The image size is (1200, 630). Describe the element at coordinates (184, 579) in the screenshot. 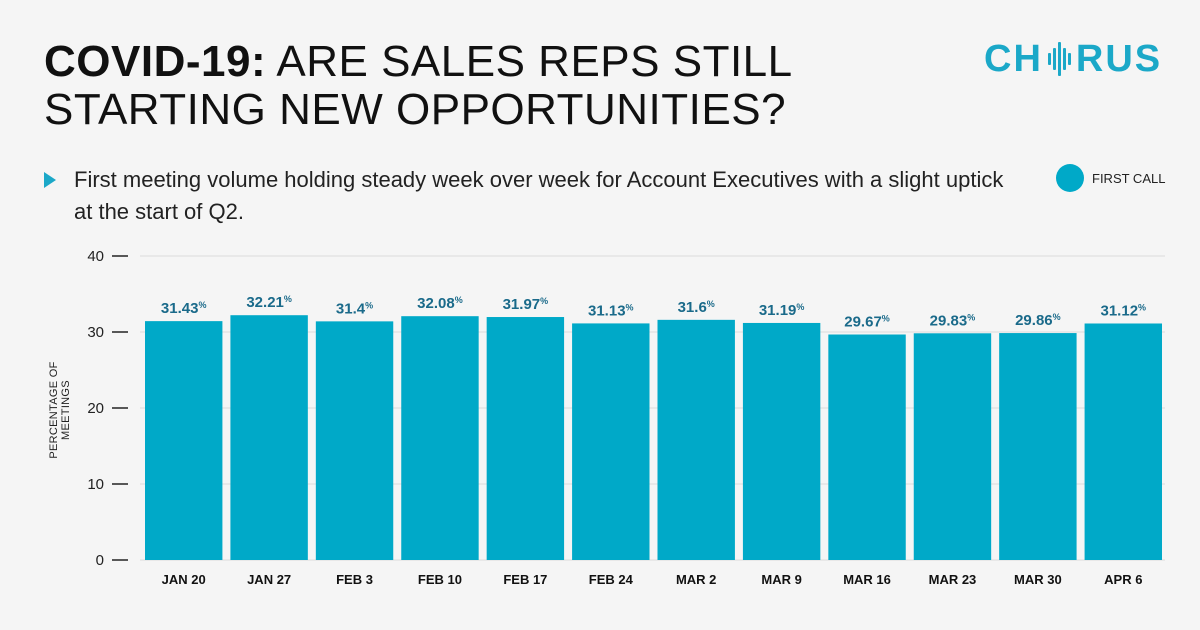

I see `x-tick-label: JAN 20` at that location.